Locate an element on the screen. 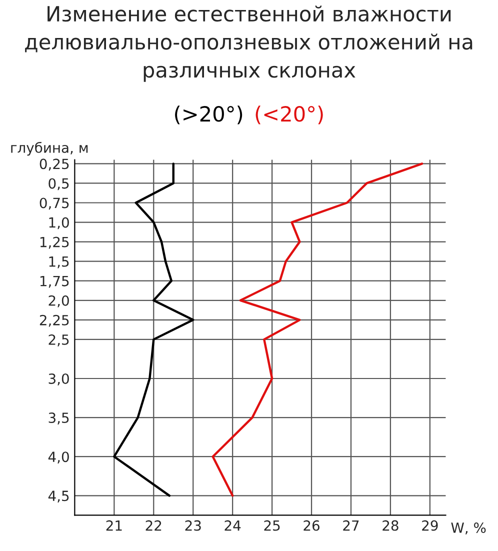 The width and height of the screenshot is (498, 551). y-tick-label: 0,25 is located at coordinates (54, 164).